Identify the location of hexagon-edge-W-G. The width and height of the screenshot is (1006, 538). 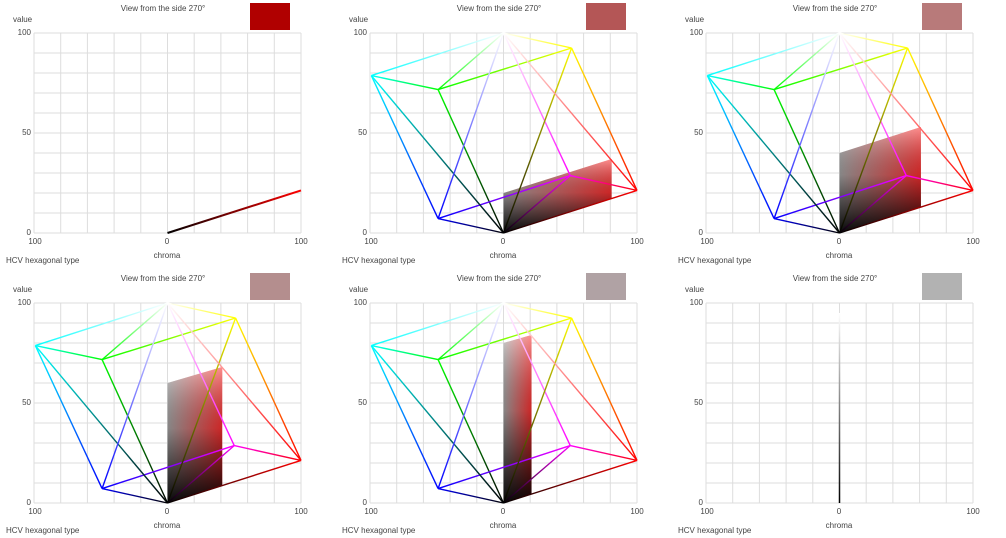
(470, 61).